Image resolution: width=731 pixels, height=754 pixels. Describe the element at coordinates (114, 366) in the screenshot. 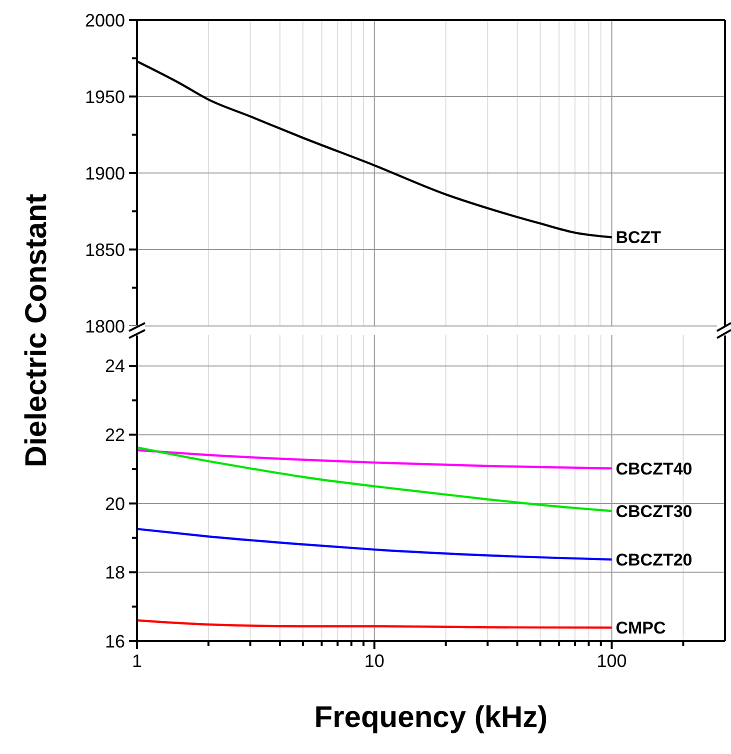

I see `y-tick-label: 24` at that location.